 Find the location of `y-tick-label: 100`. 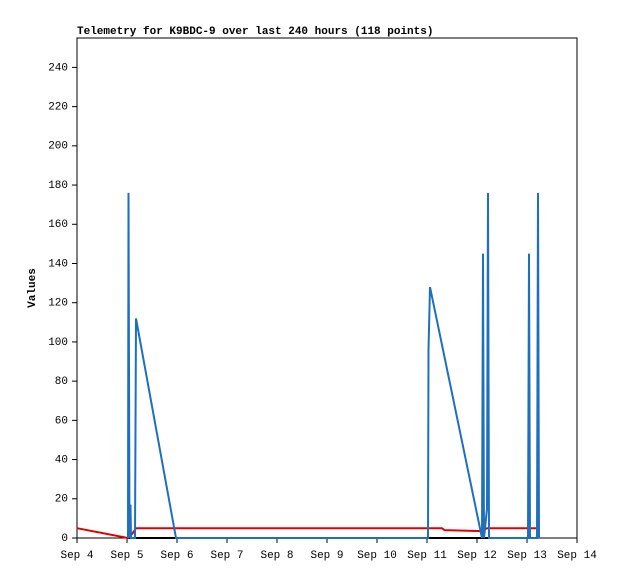

y-tick-label: 100 is located at coordinates (58, 343).